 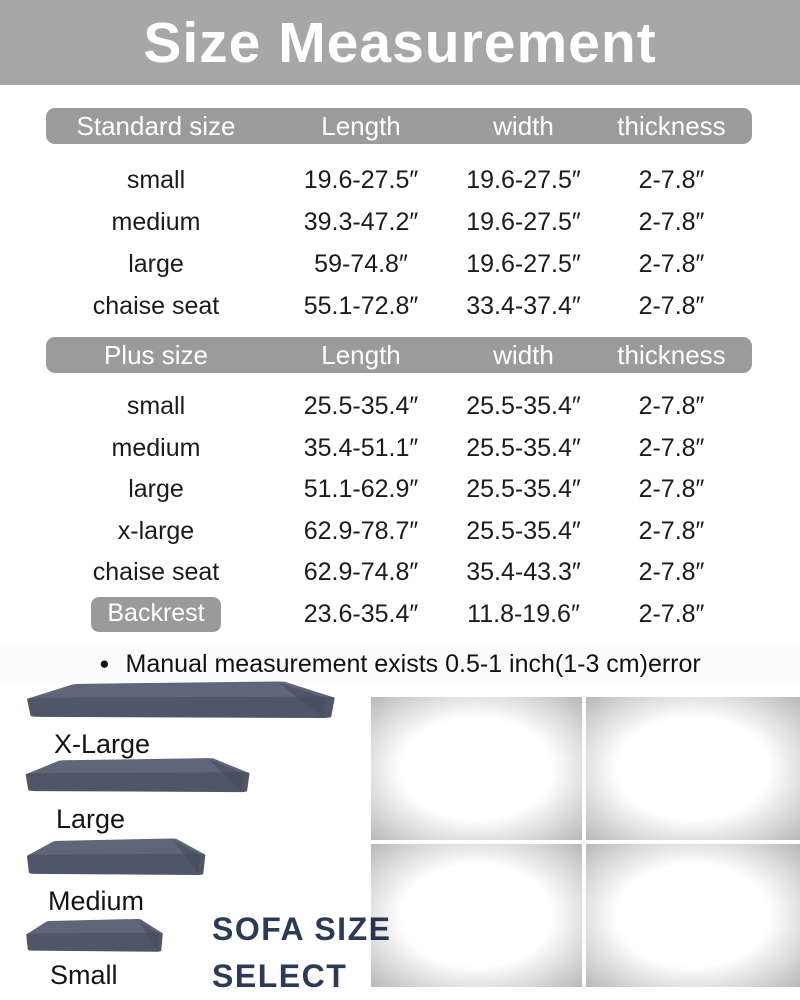 What do you see at coordinates (84, 975) in the screenshot?
I see `cushion-label-small: Small` at bounding box center [84, 975].